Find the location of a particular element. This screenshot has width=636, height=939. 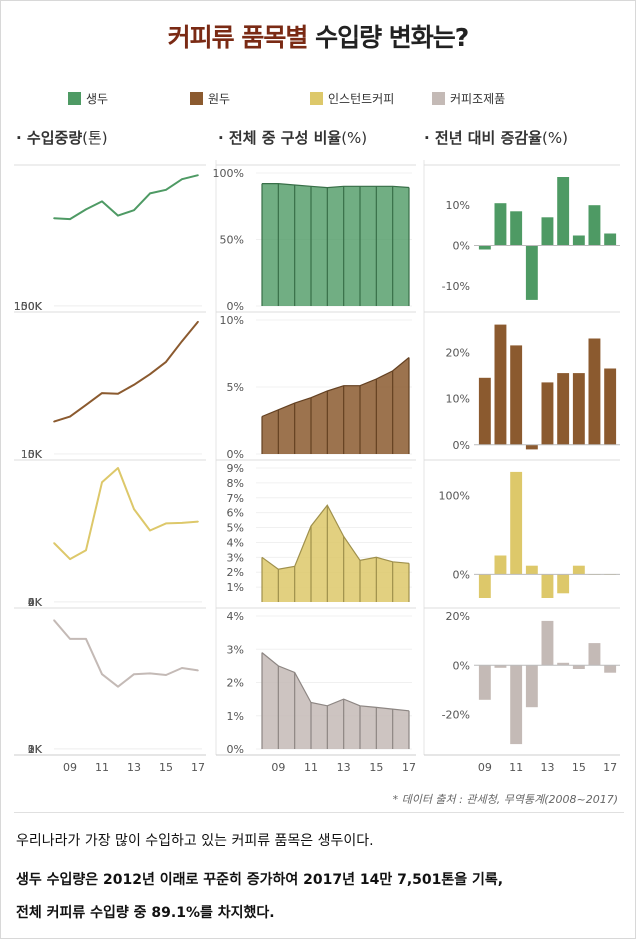

title-rest: 수입량 변화는? is located at coordinates (388, 37).